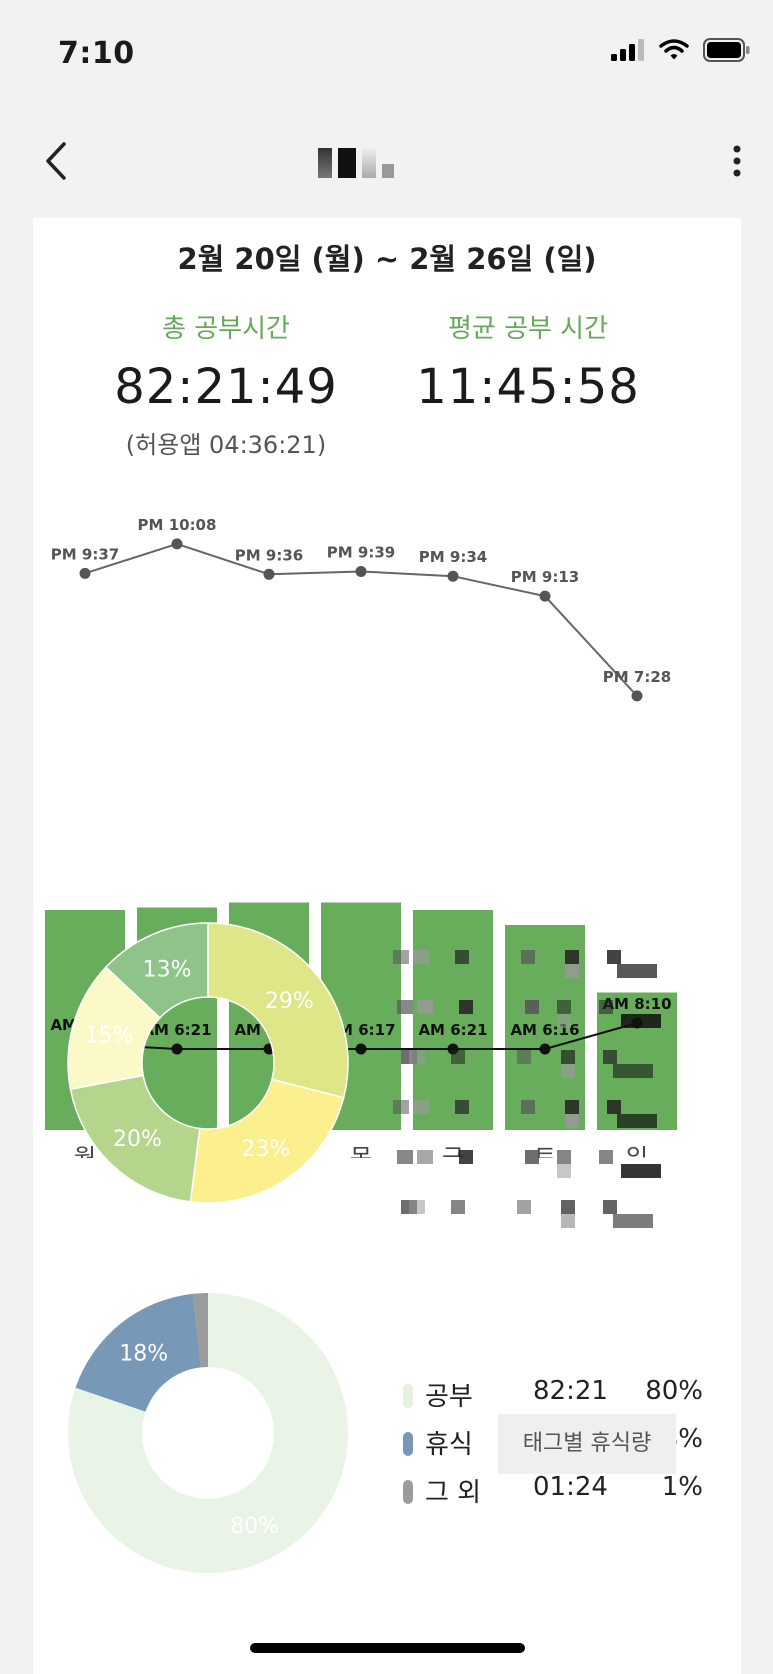 This screenshot has height=1674, width=773. Describe the element at coordinates (449, 1397) in the screenshot. I see `legend-label: 공부` at that location.